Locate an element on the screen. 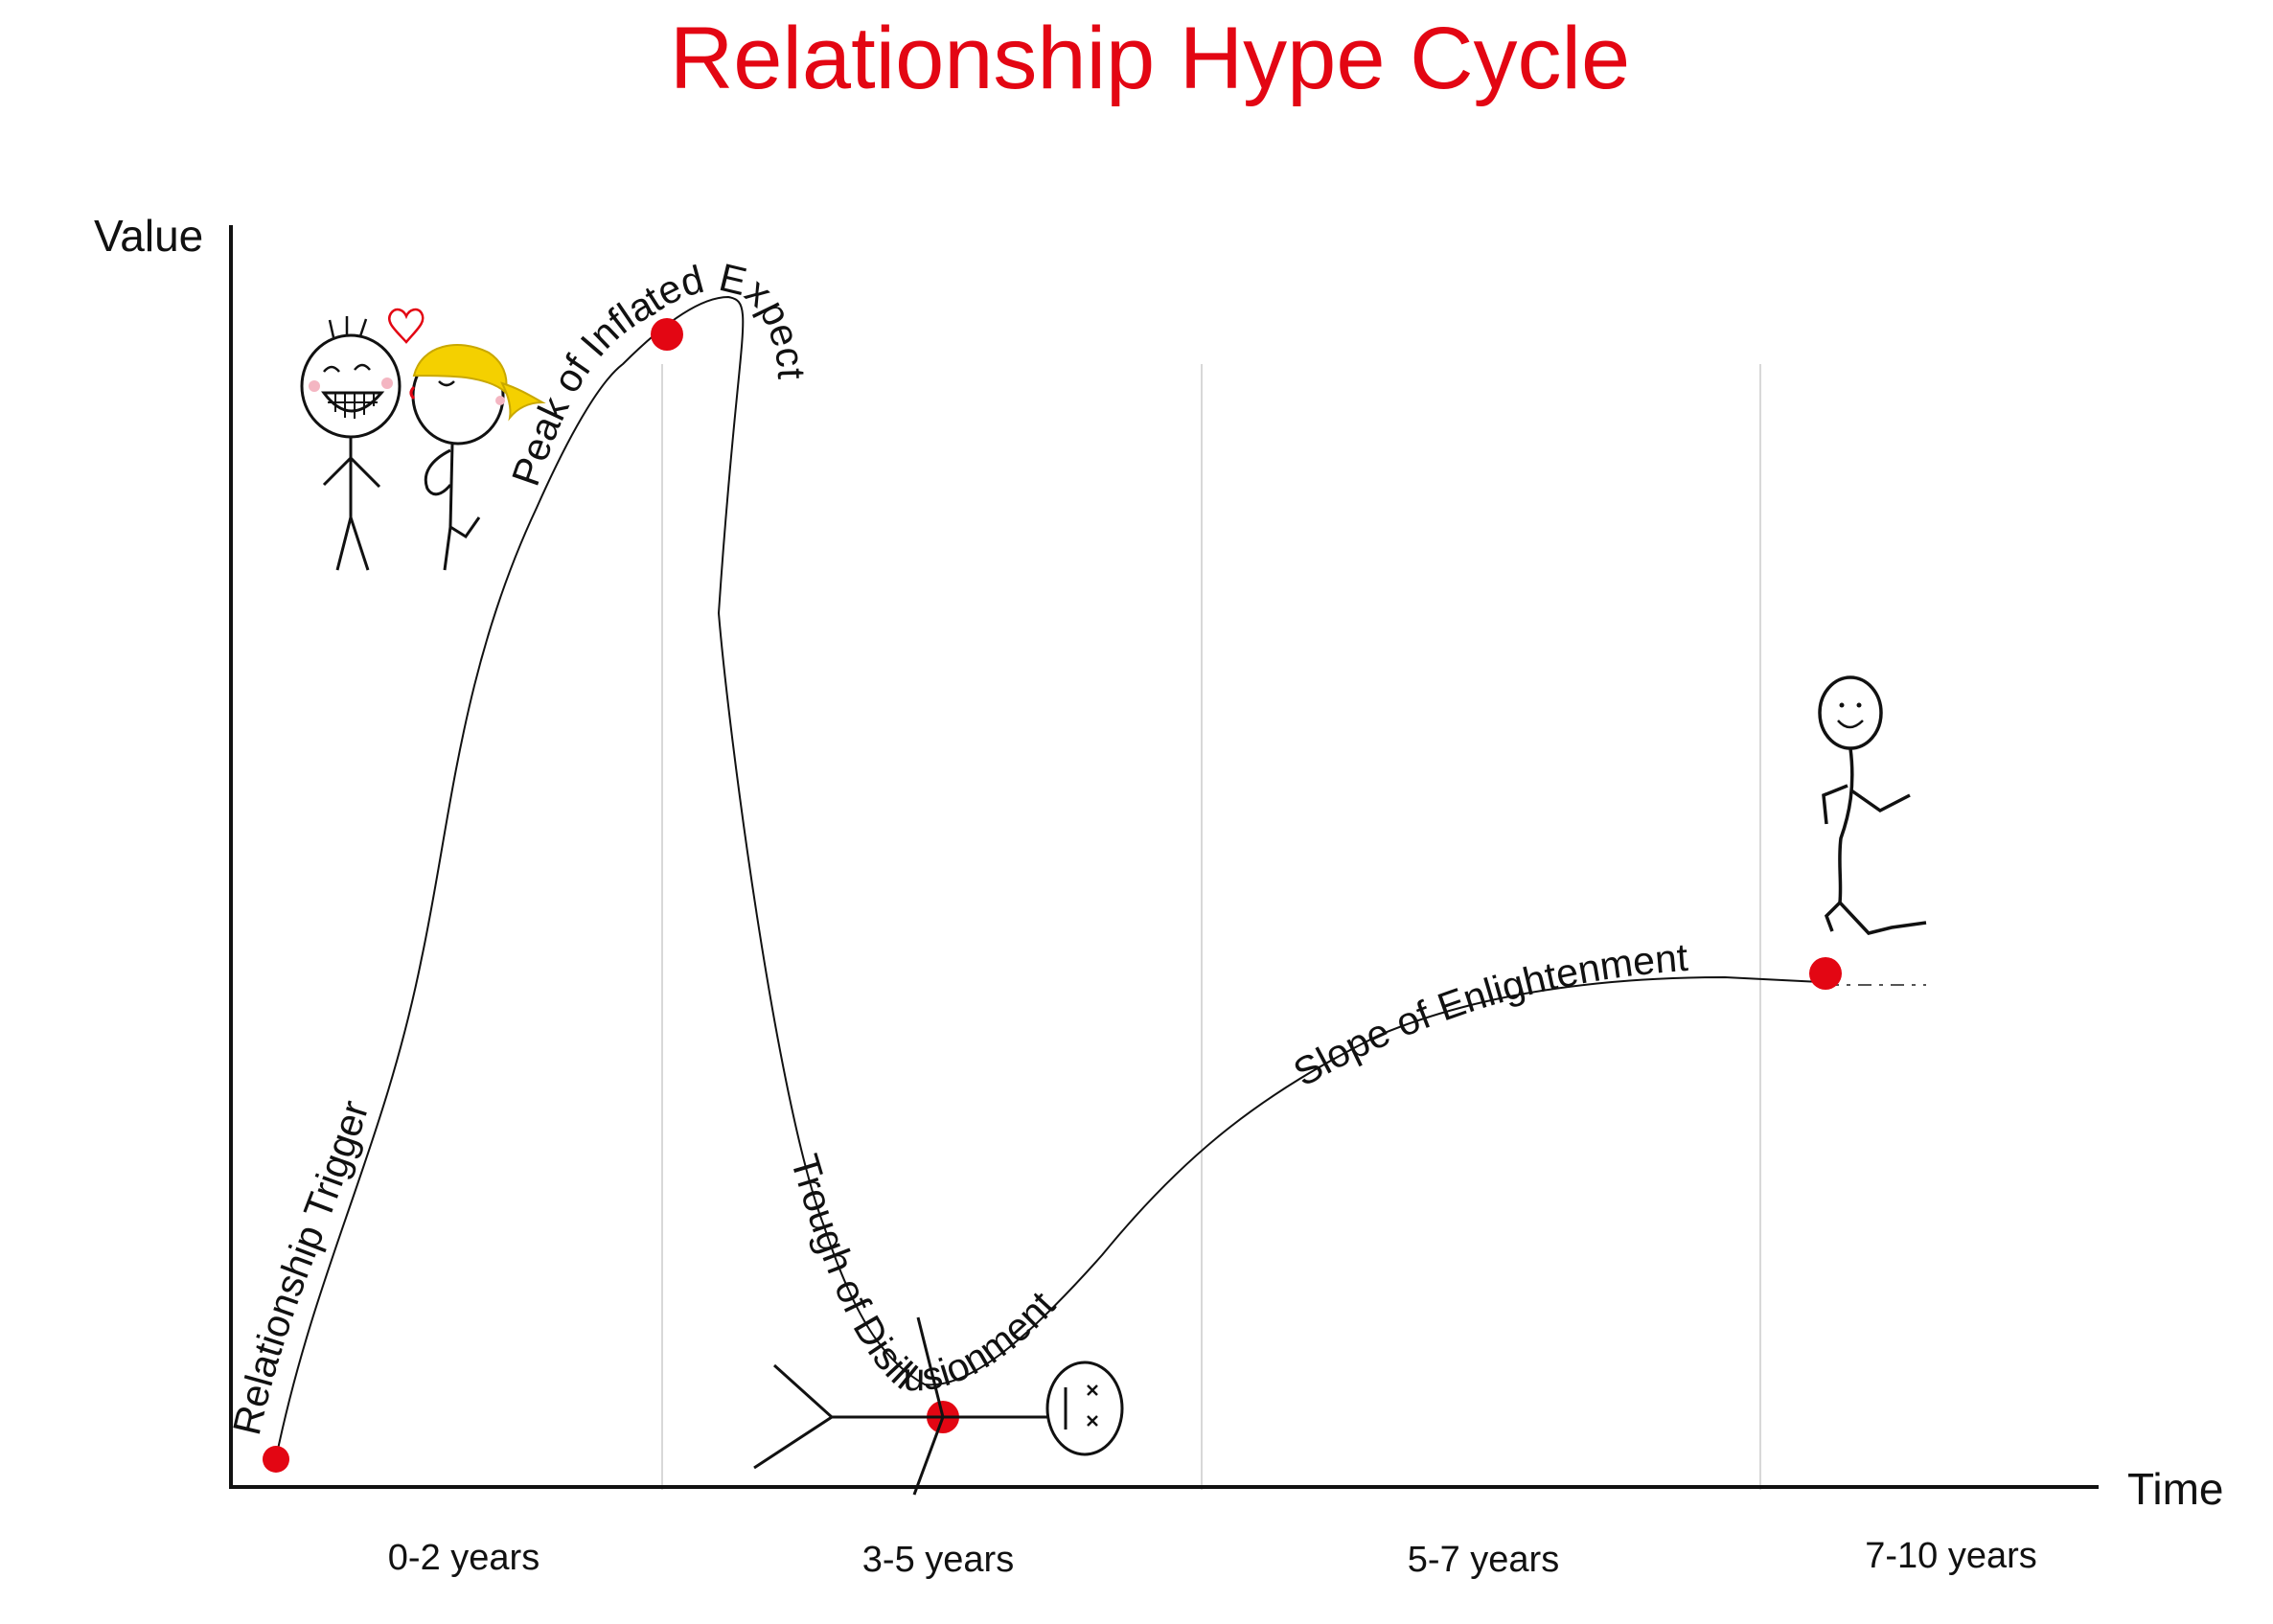 This screenshot has width=2273, height=1624. girl-body is located at coordinates (451, 485).